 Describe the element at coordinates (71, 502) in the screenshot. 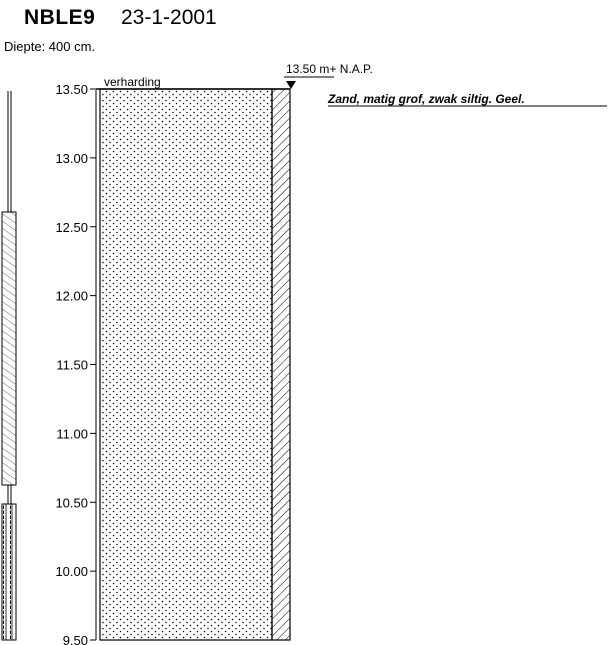

I see `depth-tick-label: 10.50` at that location.